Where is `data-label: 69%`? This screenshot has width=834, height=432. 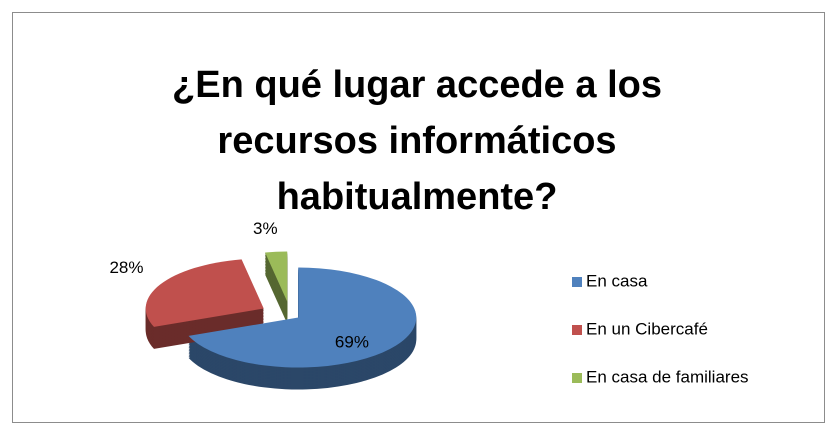
data-label: 69% is located at coordinates (352, 341).